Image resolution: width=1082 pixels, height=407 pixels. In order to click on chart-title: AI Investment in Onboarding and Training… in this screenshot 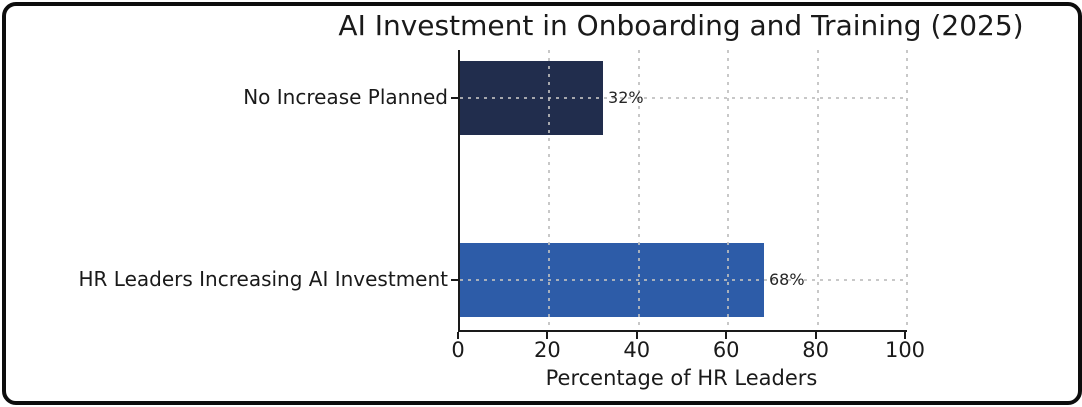, I will do `click(681, 25)`.